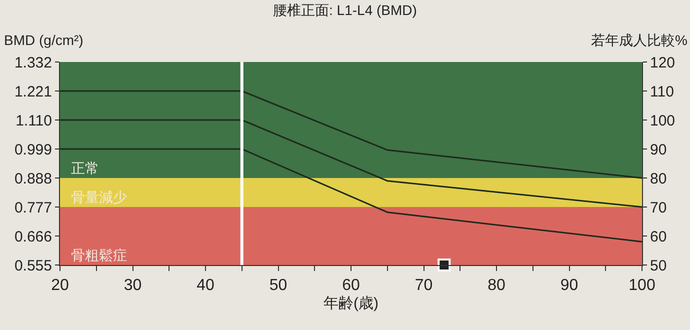 Image resolution: width=690 pixels, height=330 pixels. What do you see at coordinates (33, 179) in the screenshot?
I see `y-tick-label: 0.888` at bounding box center [33, 179].